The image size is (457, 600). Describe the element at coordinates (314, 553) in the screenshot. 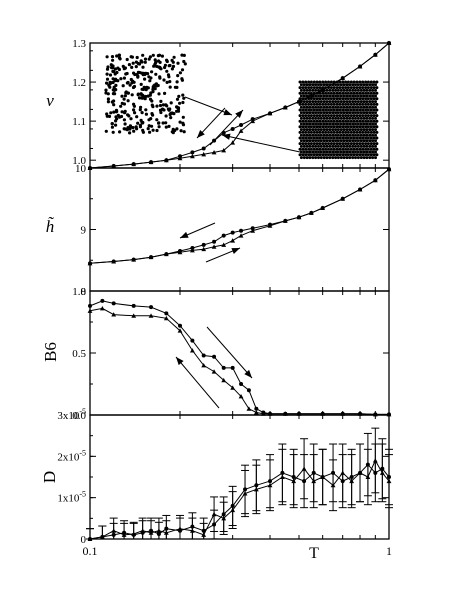

I see `xlabel-t: T` at that location.